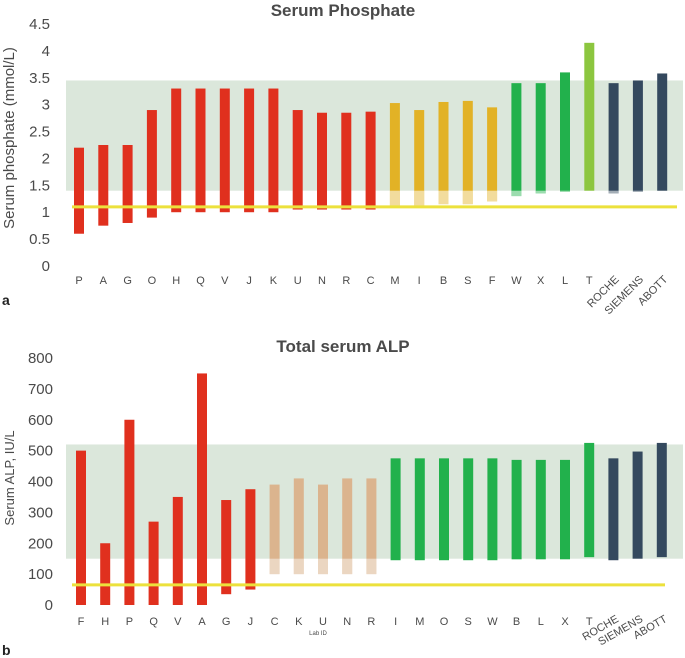  What do you see at coordinates (104, 281) in the screenshot?
I see `category-label: A` at bounding box center [104, 281].